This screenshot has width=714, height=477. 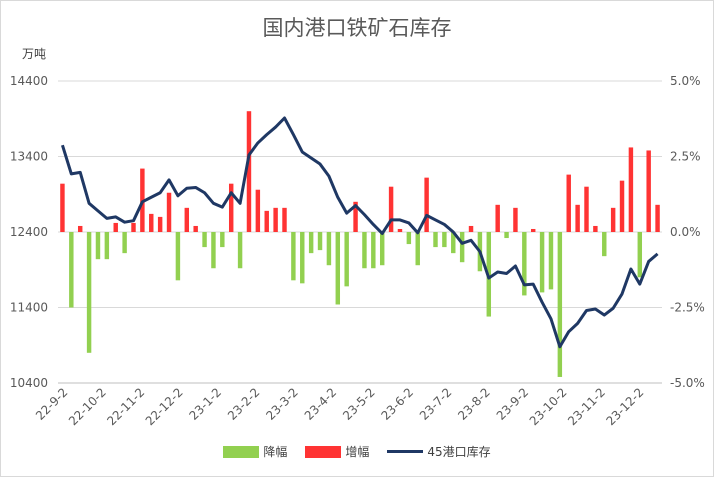 I want to click on legend-item-increase: 增幅, so click(x=337, y=451).